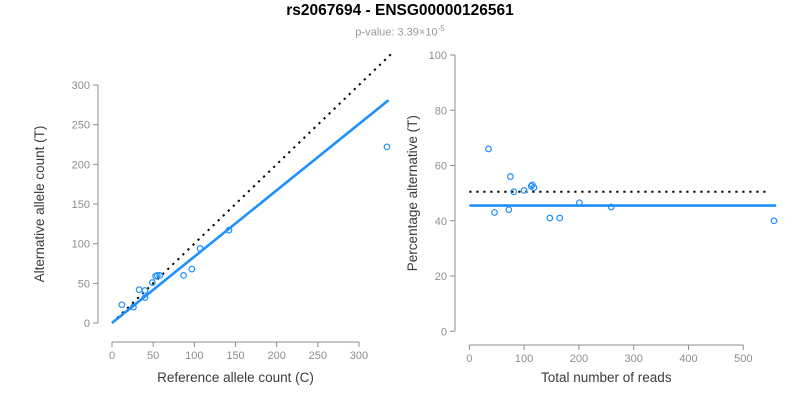 Image resolution: width=800 pixels, height=400 pixels. I want to click on y-axis-title: Alternative allele count (T), so click(39, 204).